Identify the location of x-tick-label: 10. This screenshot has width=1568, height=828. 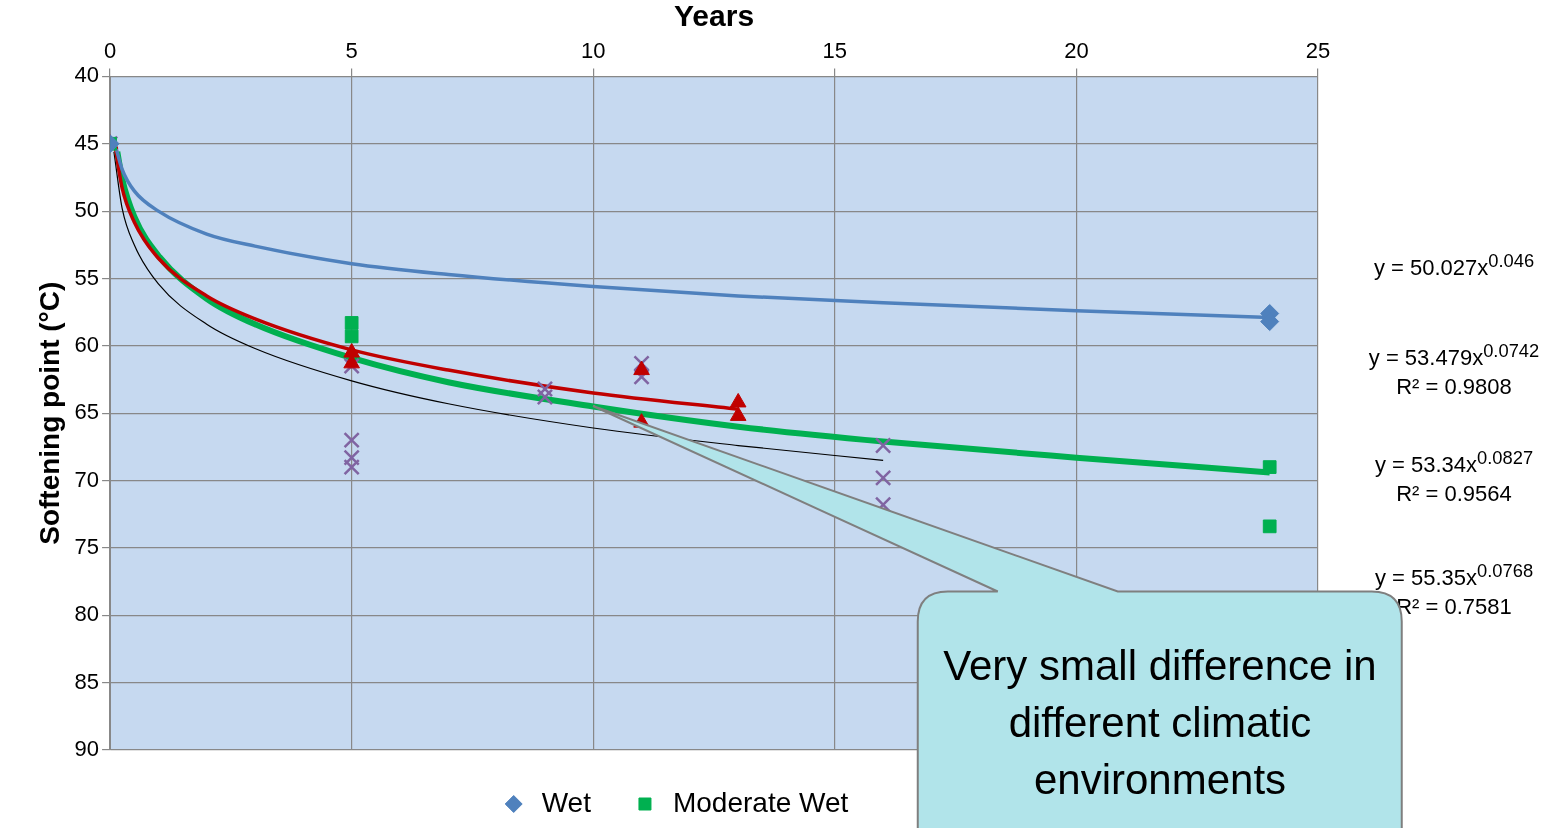
(593, 51).